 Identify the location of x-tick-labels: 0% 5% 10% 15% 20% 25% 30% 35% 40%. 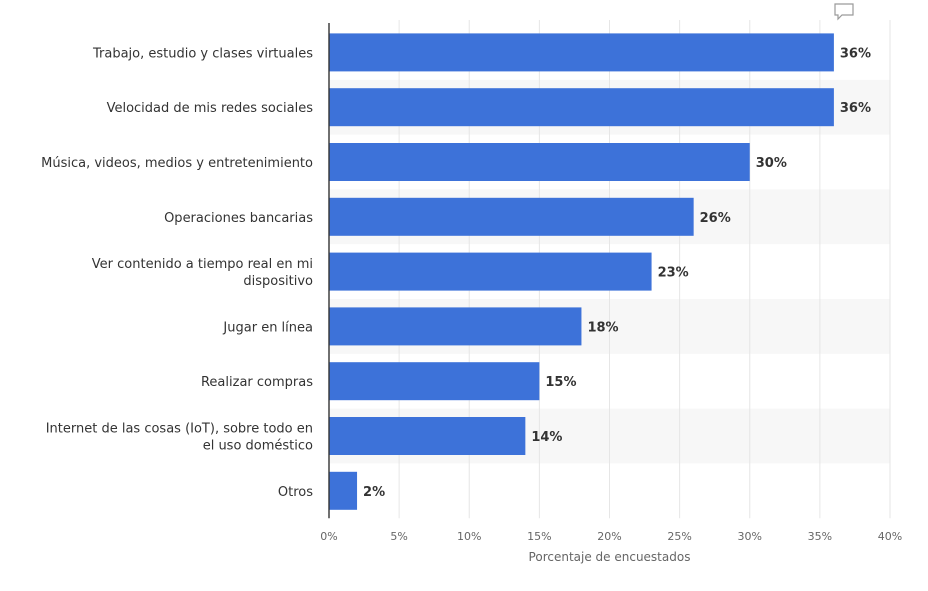
(611, 536).